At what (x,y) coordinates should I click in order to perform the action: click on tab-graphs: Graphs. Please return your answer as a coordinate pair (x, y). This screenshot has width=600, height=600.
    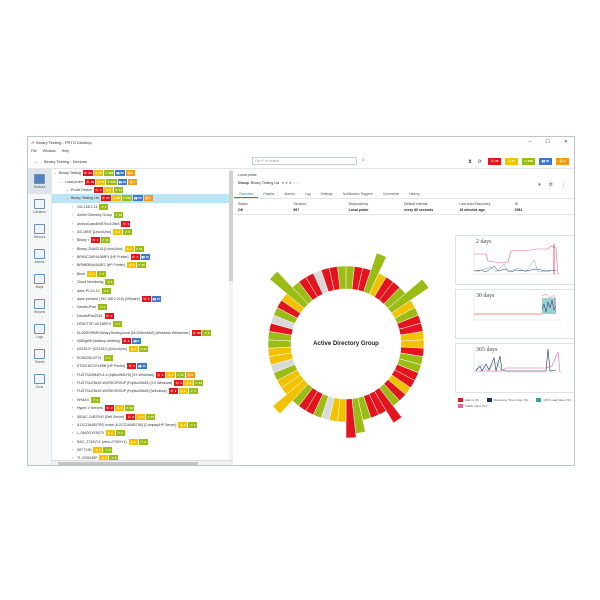
    Looking at the image, I should click on (269, 194).